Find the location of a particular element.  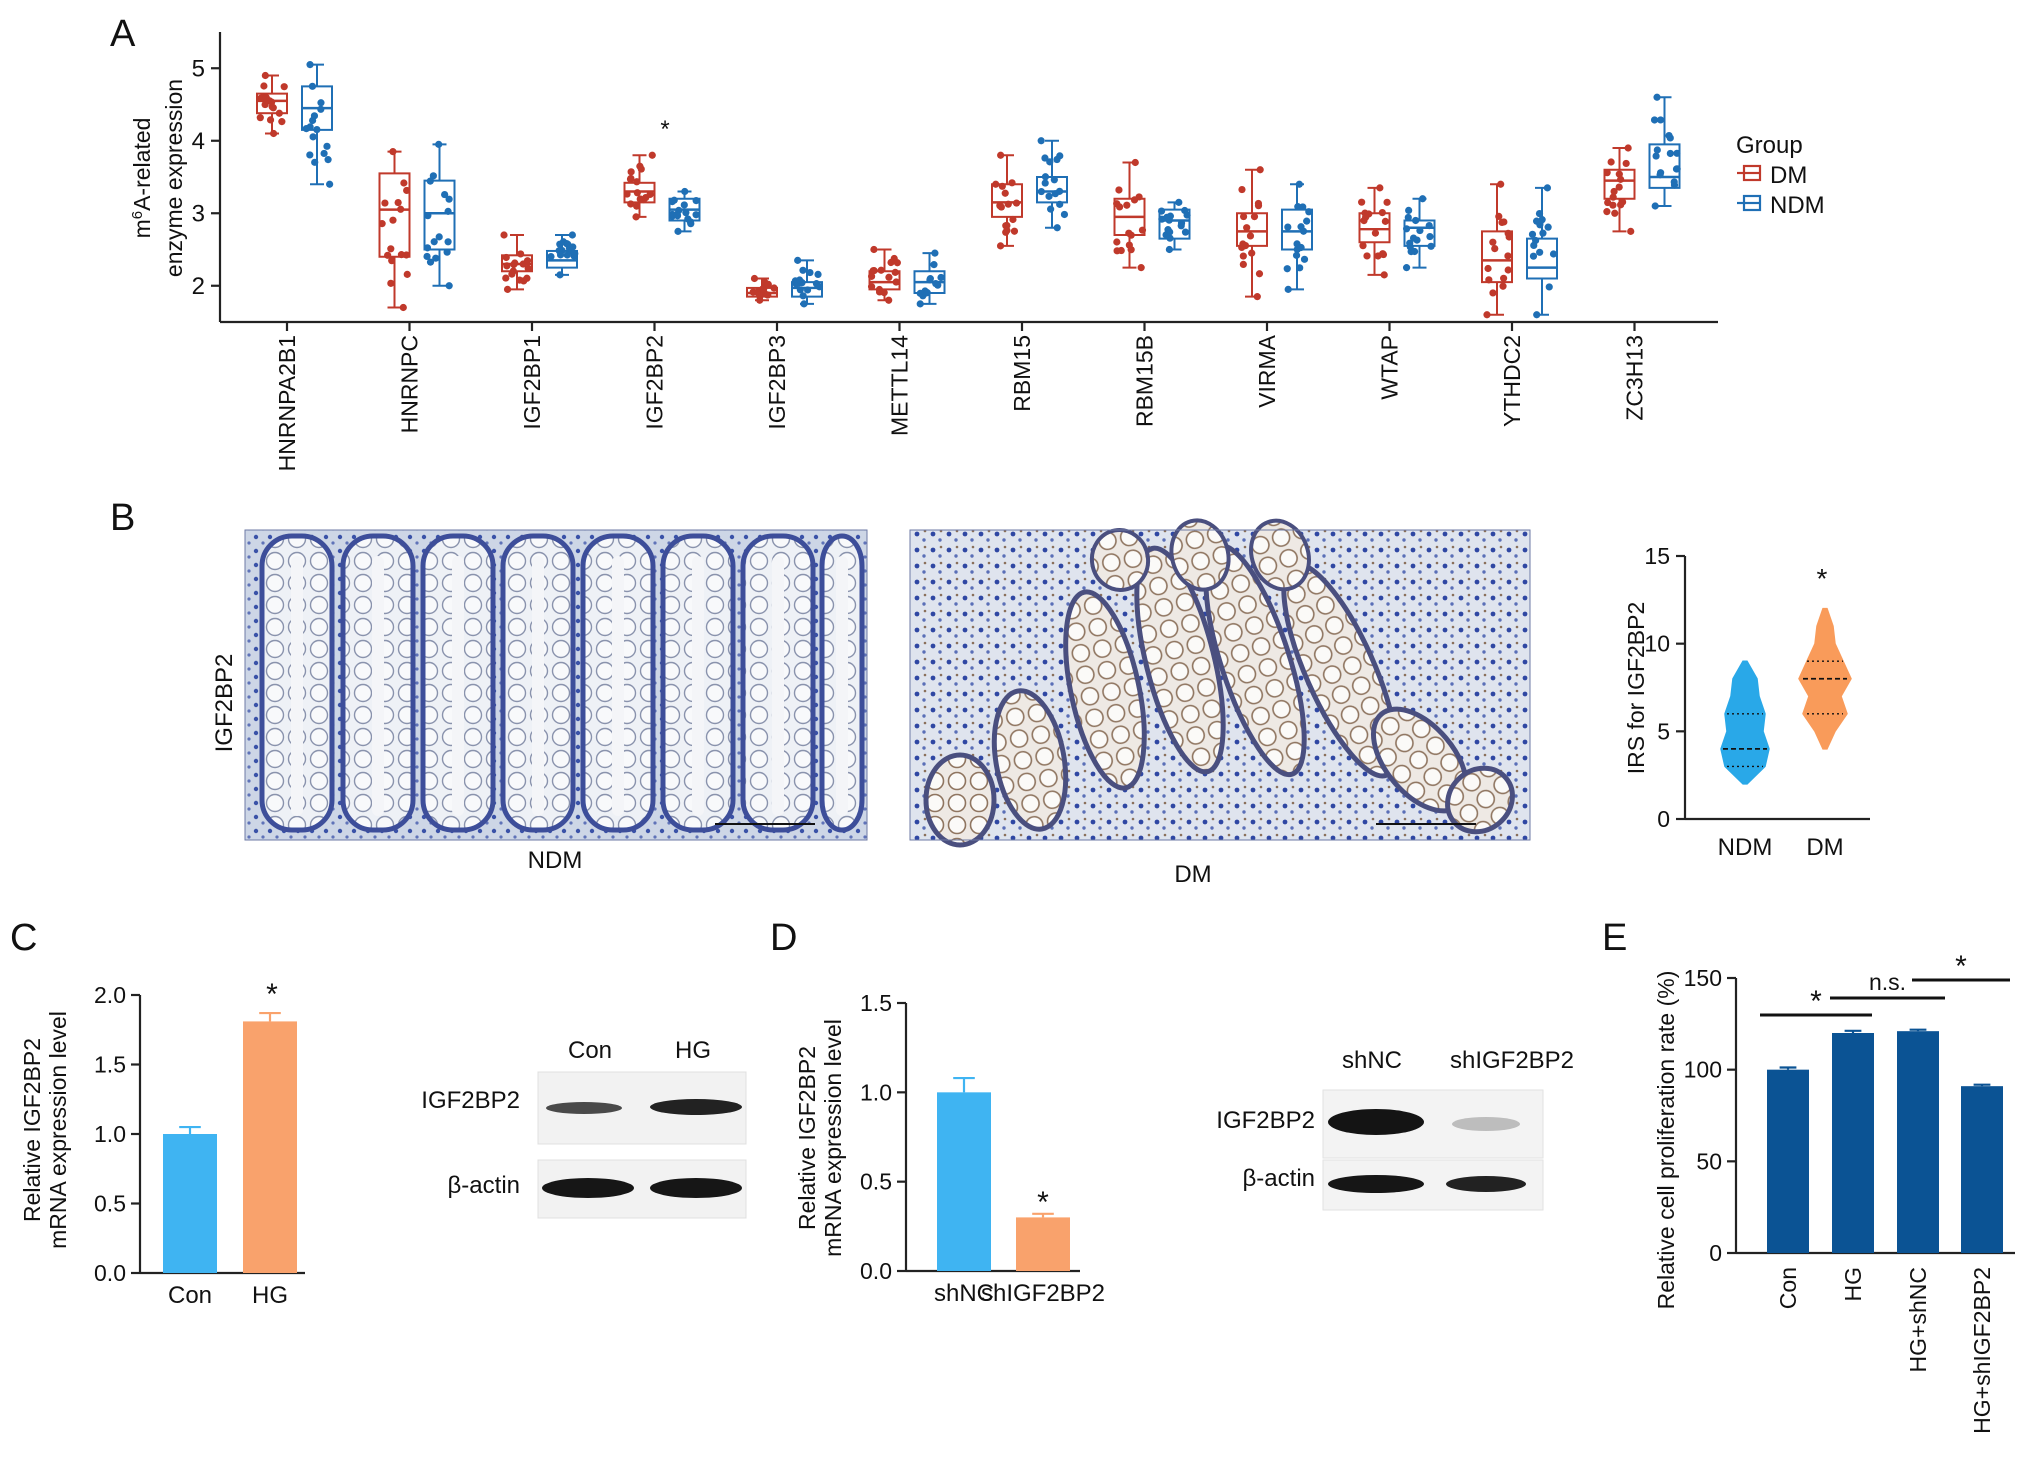

x-tick-label: NDM is located at coordinates (1745, 847).